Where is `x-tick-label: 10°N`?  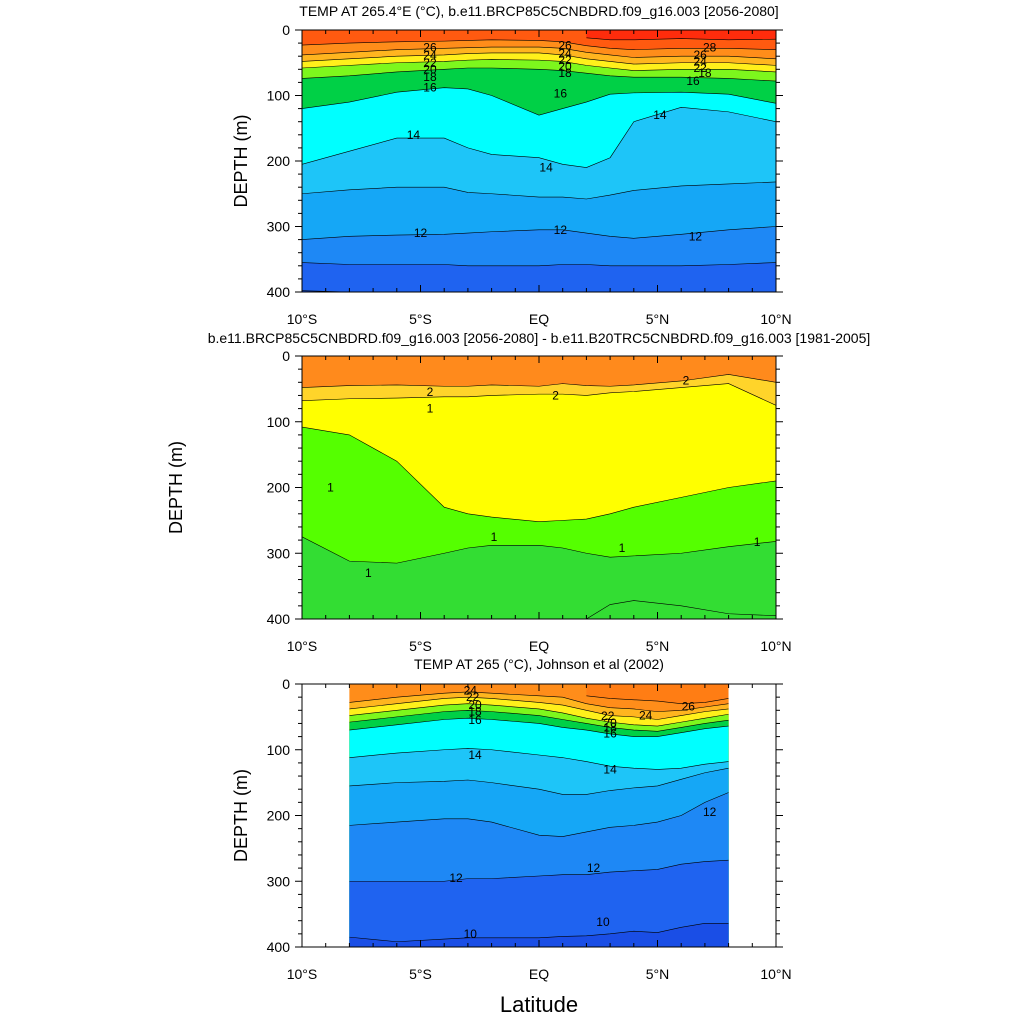 x-tick-label: 10°N is located at coordinates (775, 319).